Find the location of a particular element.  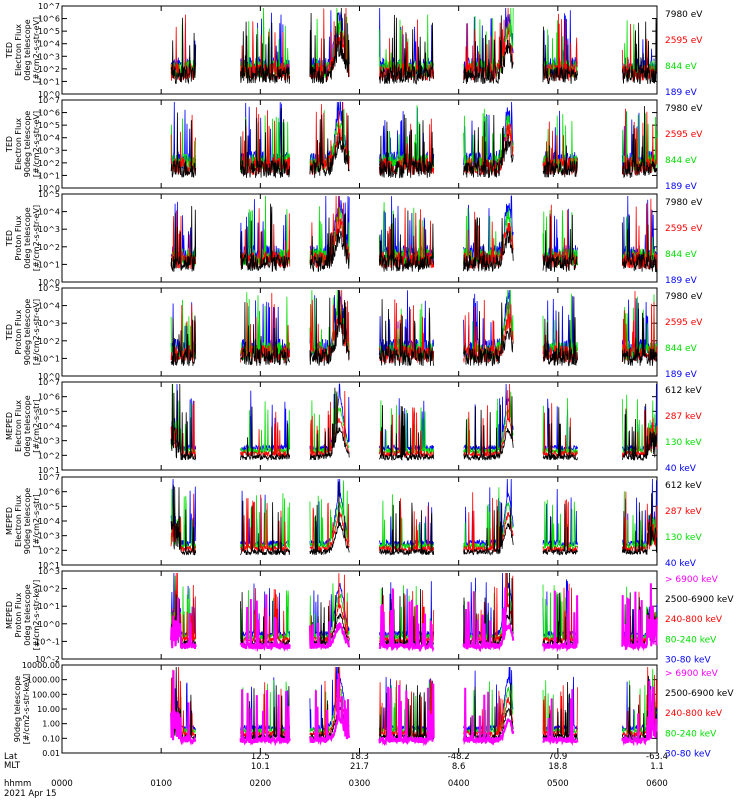

x-tick-hhmm: 0500 is located at coordinates (558, 784).